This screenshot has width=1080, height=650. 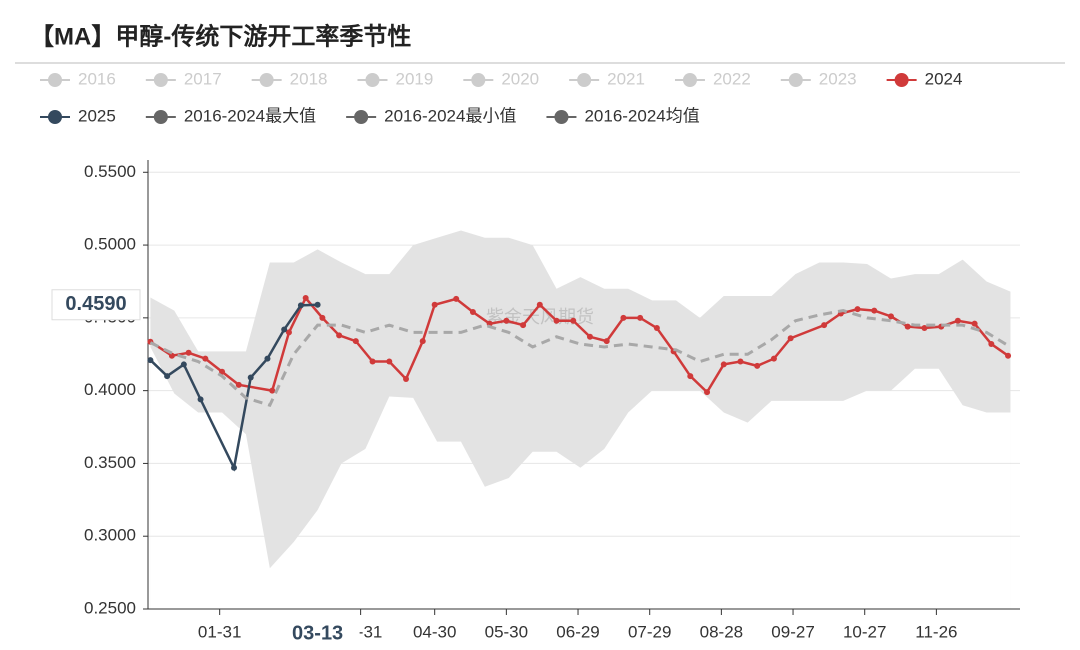 What do you see at coordinates (520, 78) in the screenshot?
I see `legend-label: 2020` at bounding box center [520, 78].